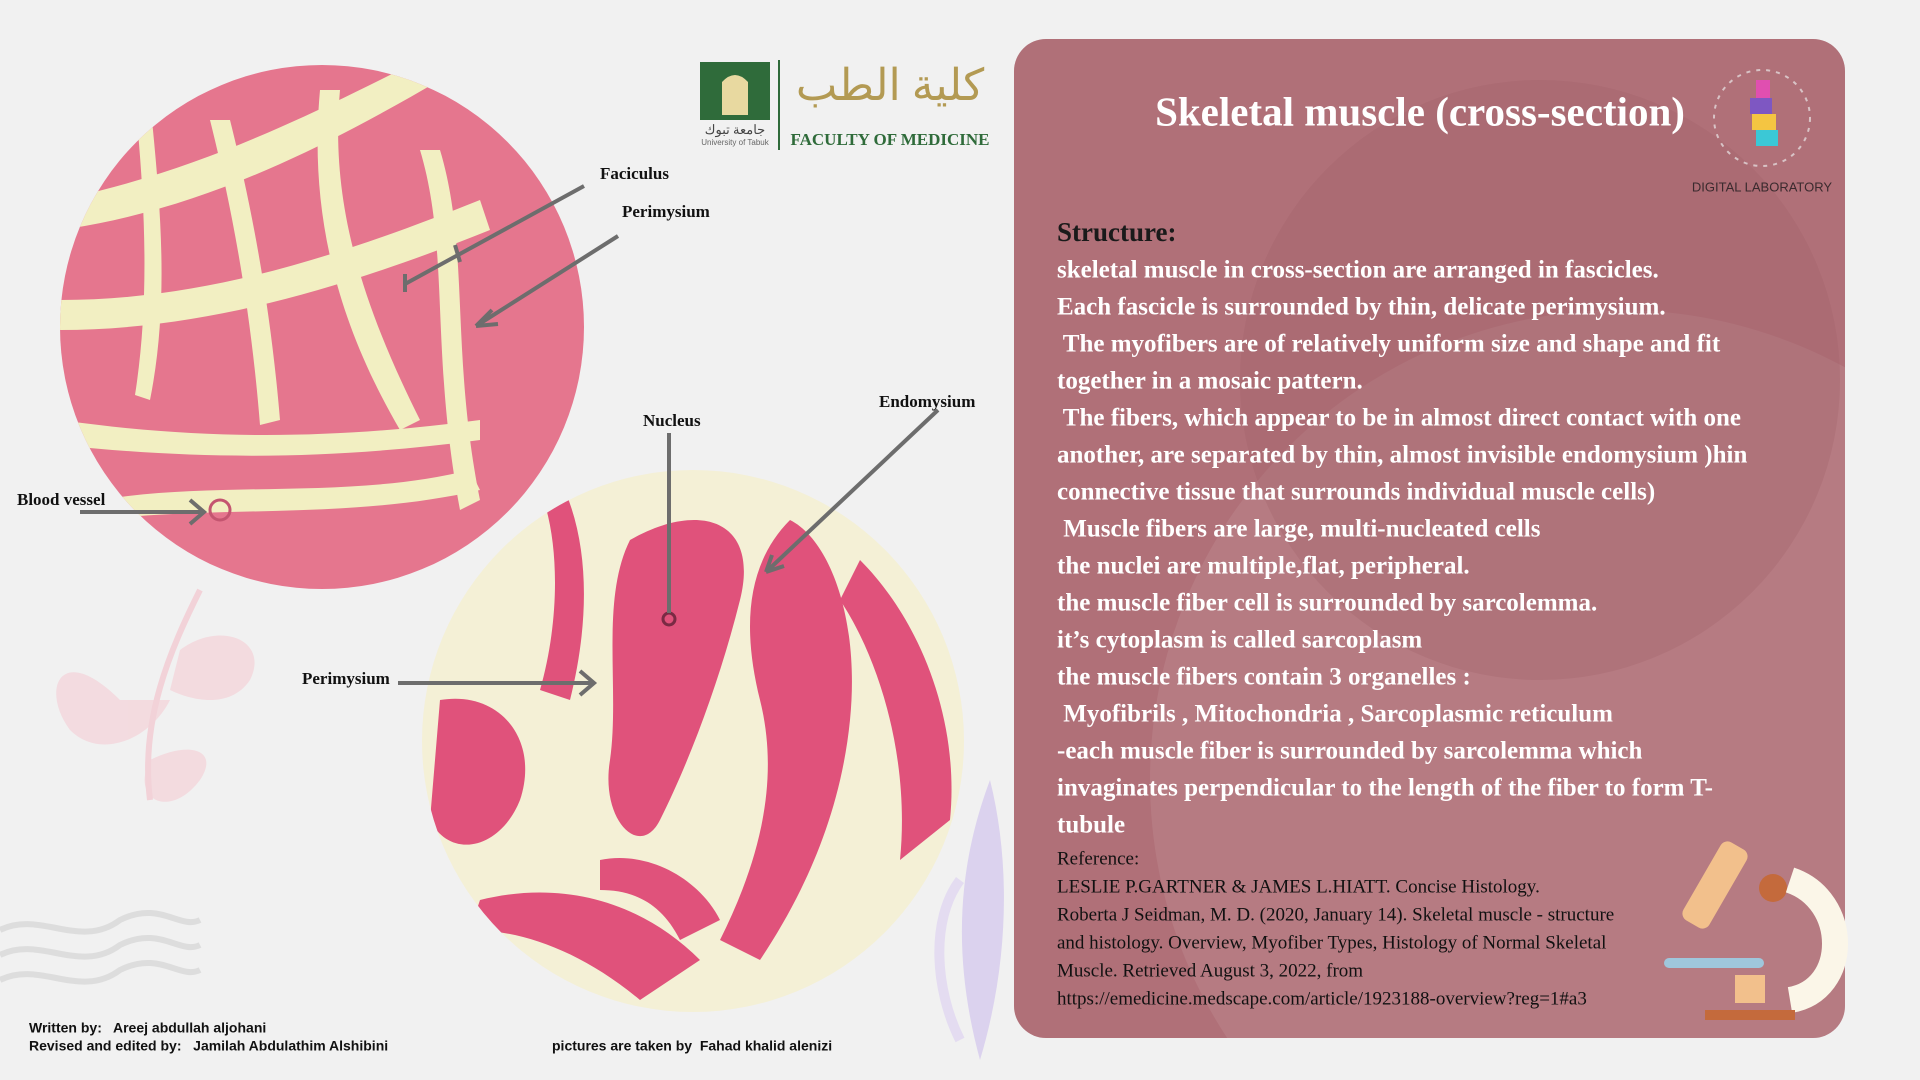 Image resolution: width=1920 pixels, height=1080 pixels. What do you see at coordinates (147, 1028) in the screenshot?
I see `author: Written by: Areej abdullah aljohani` at bounding box center [147, 1028].